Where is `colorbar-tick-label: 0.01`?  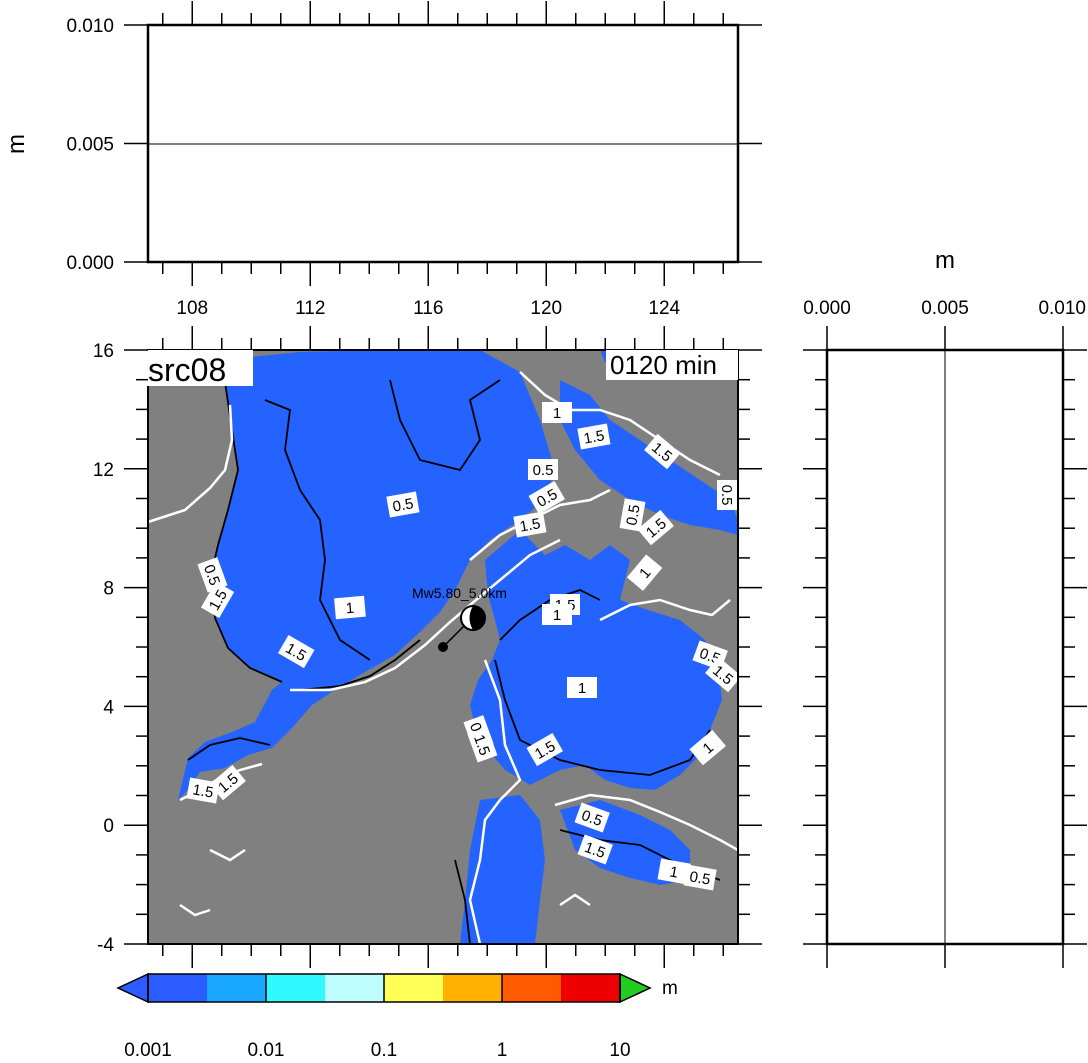
colorbar-tick-label: 0.01 is located at coordinates (266, 1050).